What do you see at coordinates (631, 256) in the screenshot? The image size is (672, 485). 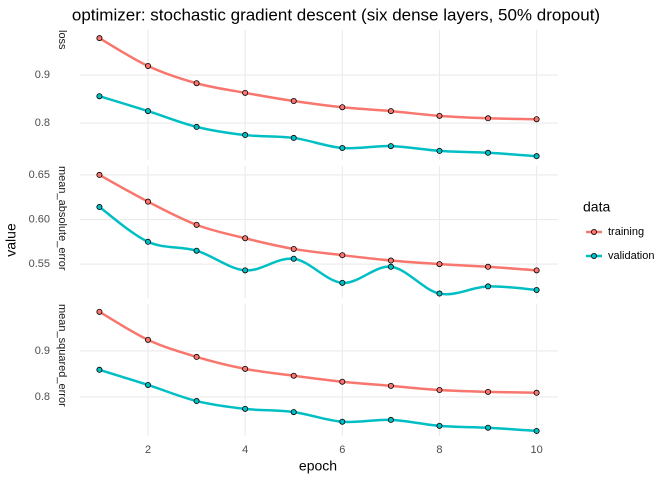 I see `legend-label: validation` at bounding box center [631, 256].